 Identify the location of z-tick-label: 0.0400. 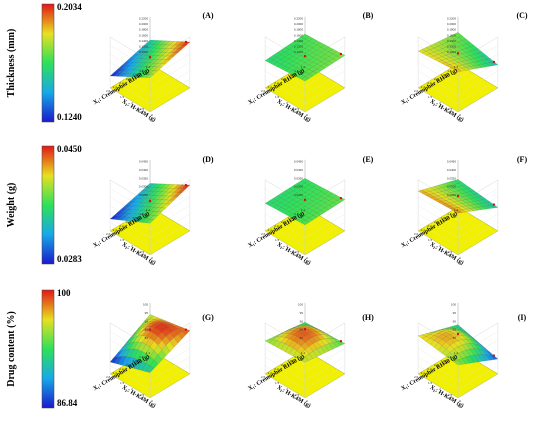
(299, 170).